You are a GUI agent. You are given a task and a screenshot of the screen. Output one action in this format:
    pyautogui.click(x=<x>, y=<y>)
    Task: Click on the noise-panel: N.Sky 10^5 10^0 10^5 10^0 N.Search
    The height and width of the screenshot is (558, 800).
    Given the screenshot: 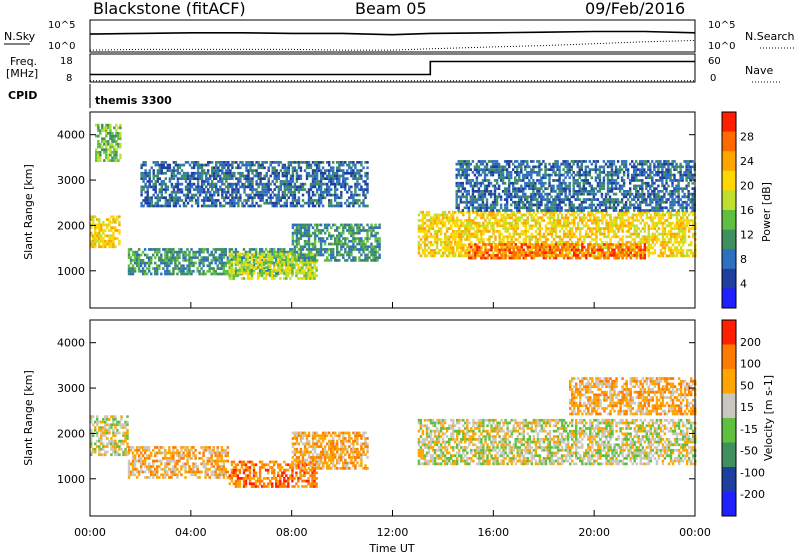 What is the action you would take?
    pyautogui.click(x=400, y=36)
    